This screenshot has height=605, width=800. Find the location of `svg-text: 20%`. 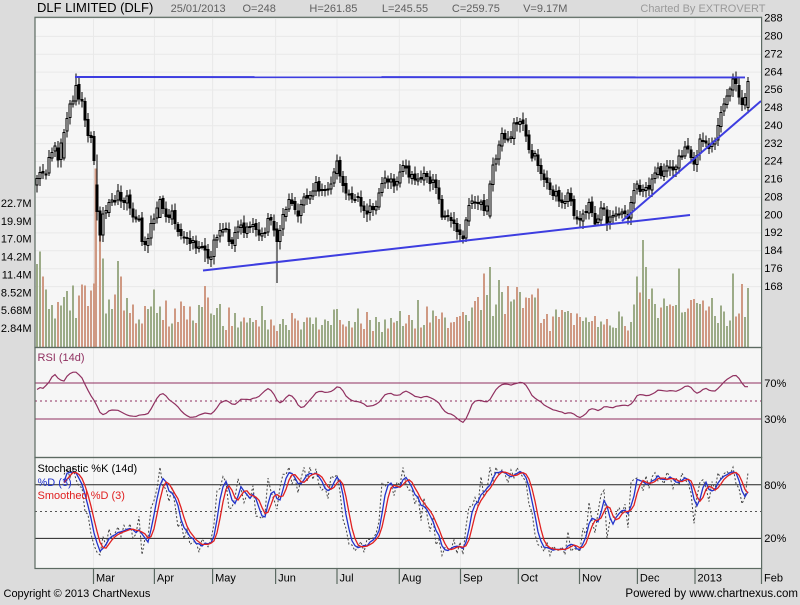

svg-text: 20% is located at coordinates (775, 539).